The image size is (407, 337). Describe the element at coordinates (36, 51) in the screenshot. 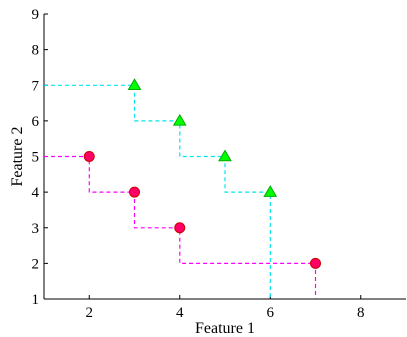

I see `y-tick-label: 8` at that location.